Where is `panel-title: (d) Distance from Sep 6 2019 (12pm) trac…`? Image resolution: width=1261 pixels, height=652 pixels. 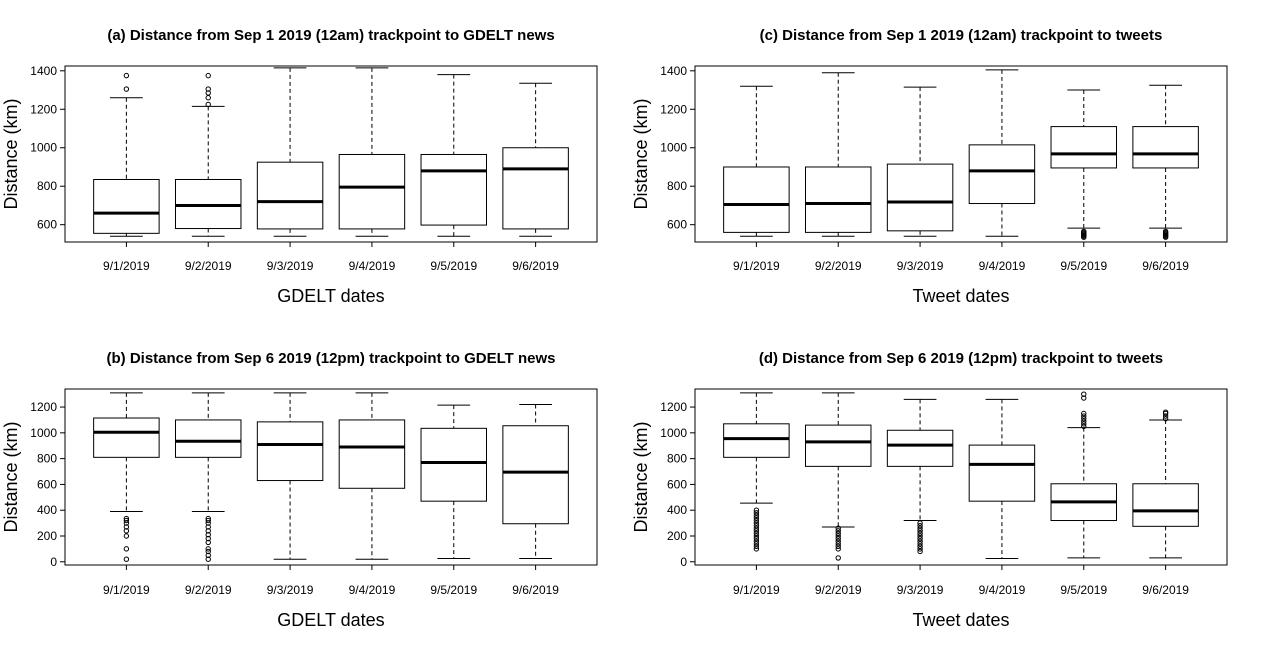
panel-title: (d) Distance from Sep 6 2019 (12pm) trac… is located at coordinates (961, 358).